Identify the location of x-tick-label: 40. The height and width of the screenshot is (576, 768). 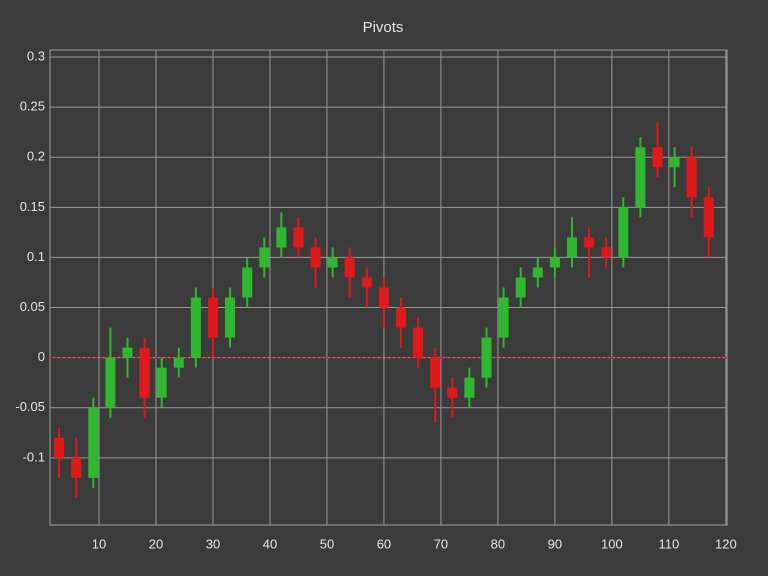
(270, 543).